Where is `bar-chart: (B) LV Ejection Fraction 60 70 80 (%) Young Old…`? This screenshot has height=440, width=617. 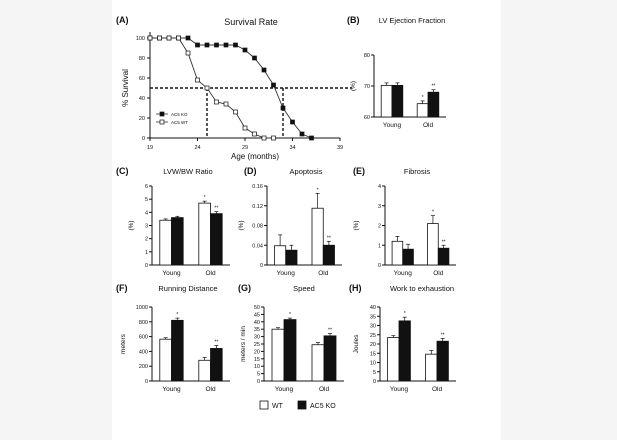 bar-chart: (B) LV Ejection Fraction 60 70 80 (%) Young Old… is located at coordinates (396, 72).